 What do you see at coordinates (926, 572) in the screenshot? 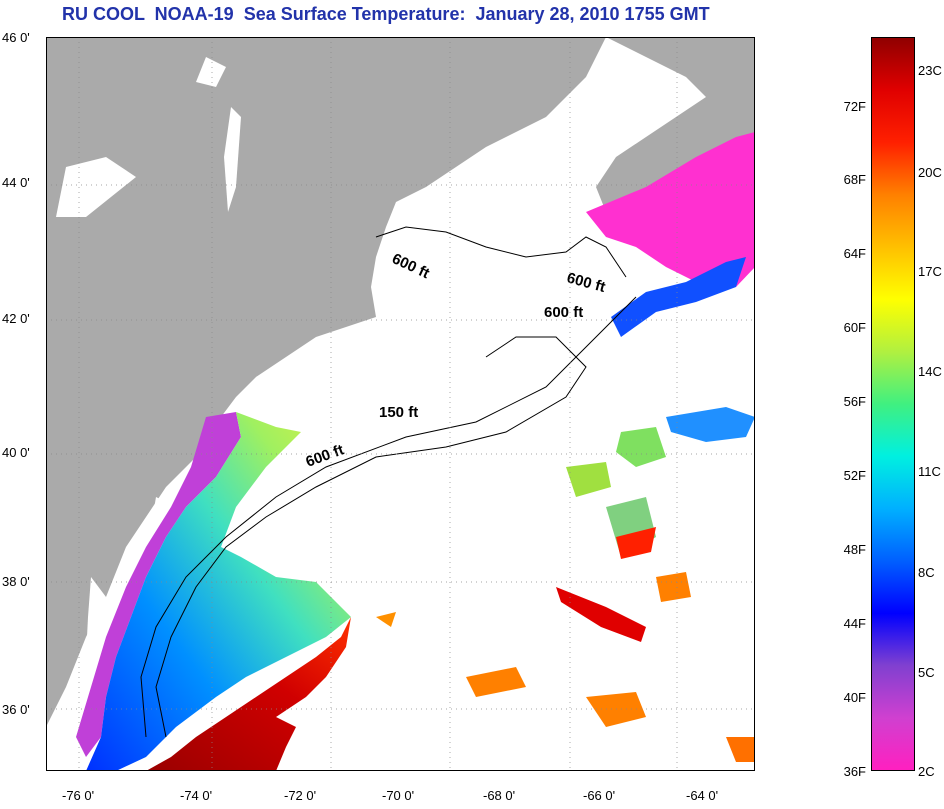
I see `colorbar-c-label: 8C` at bounding box center [926, 572].